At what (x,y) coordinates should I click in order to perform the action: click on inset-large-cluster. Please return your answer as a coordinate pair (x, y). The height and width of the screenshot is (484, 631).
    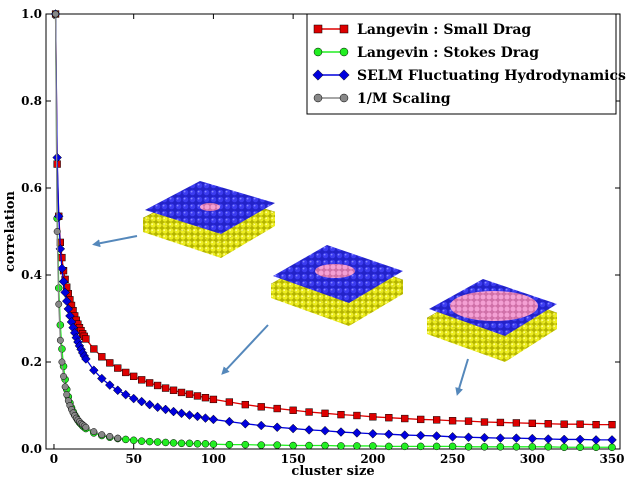
    Looking at the image, I should click on (492, 337).